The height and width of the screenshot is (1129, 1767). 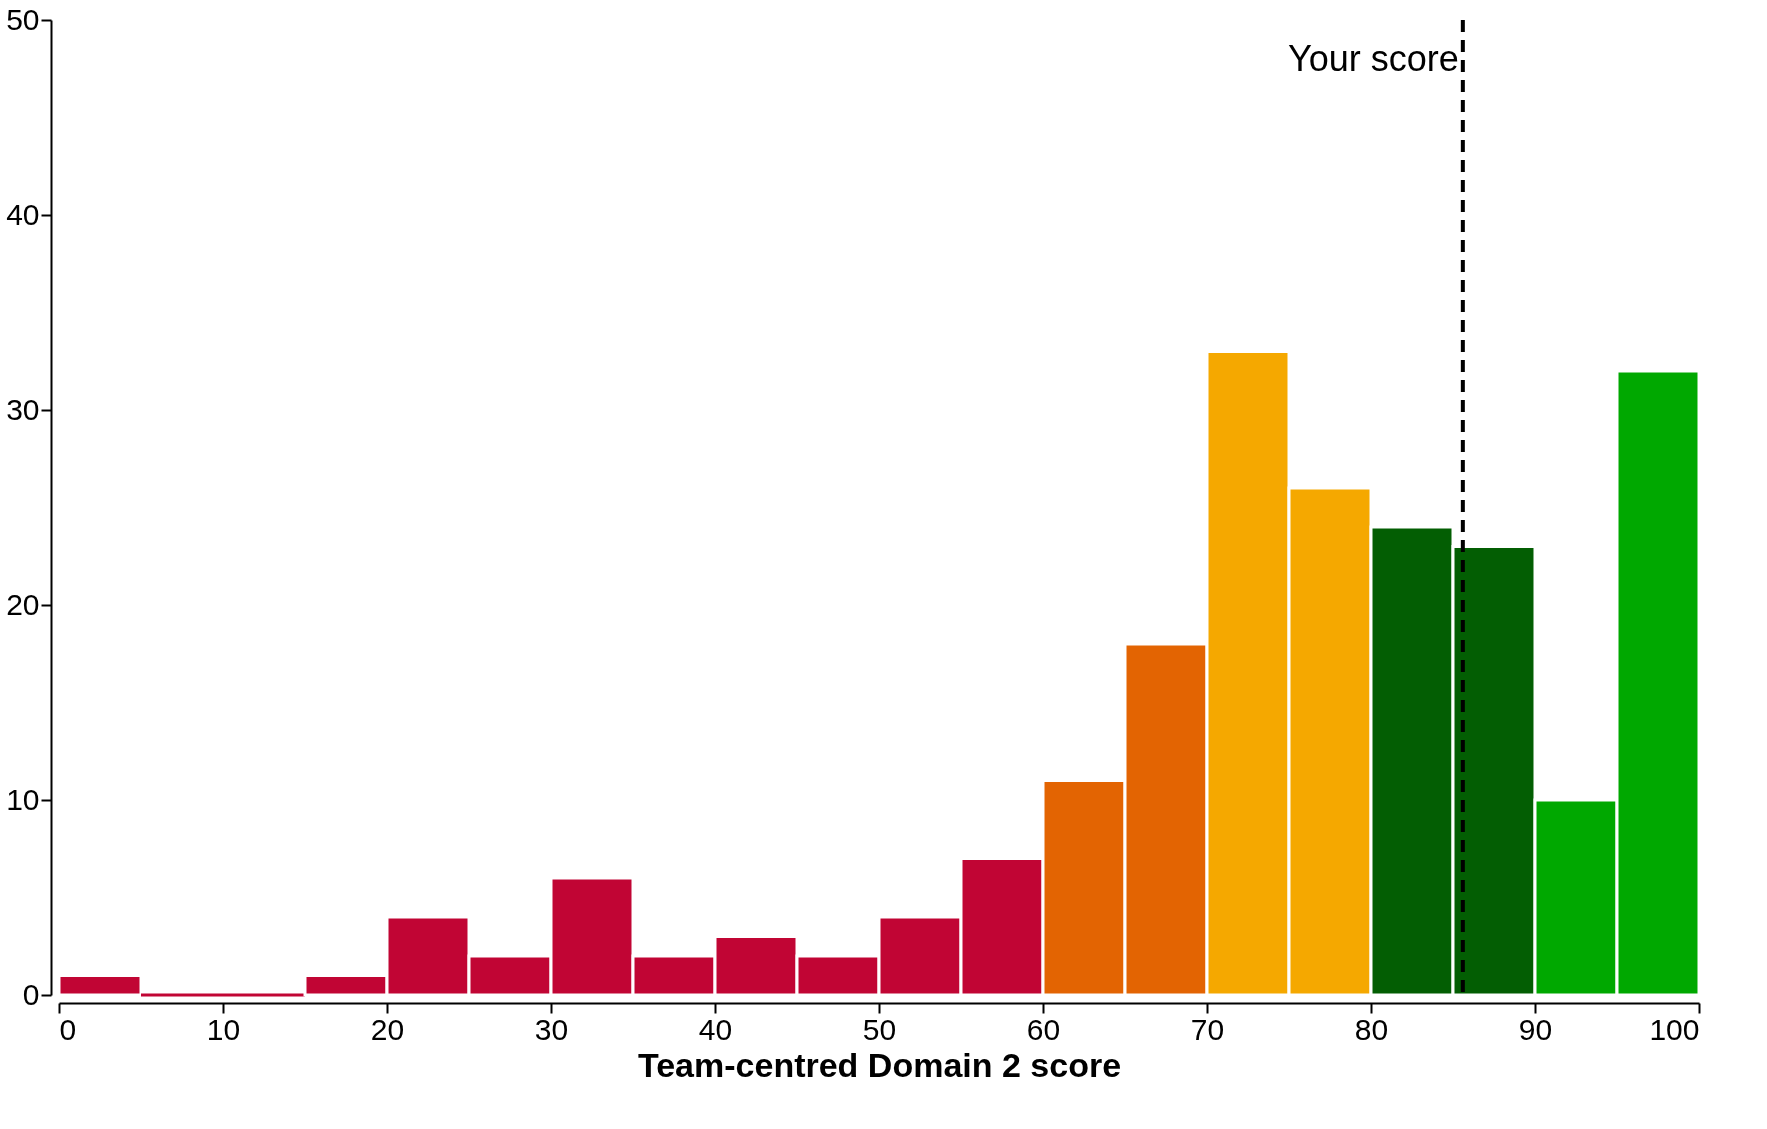 What do you see at coordinates (68, 1029) in the screenshot?
I see `x-tick-label: 0` at bounding box center [68, 1029].